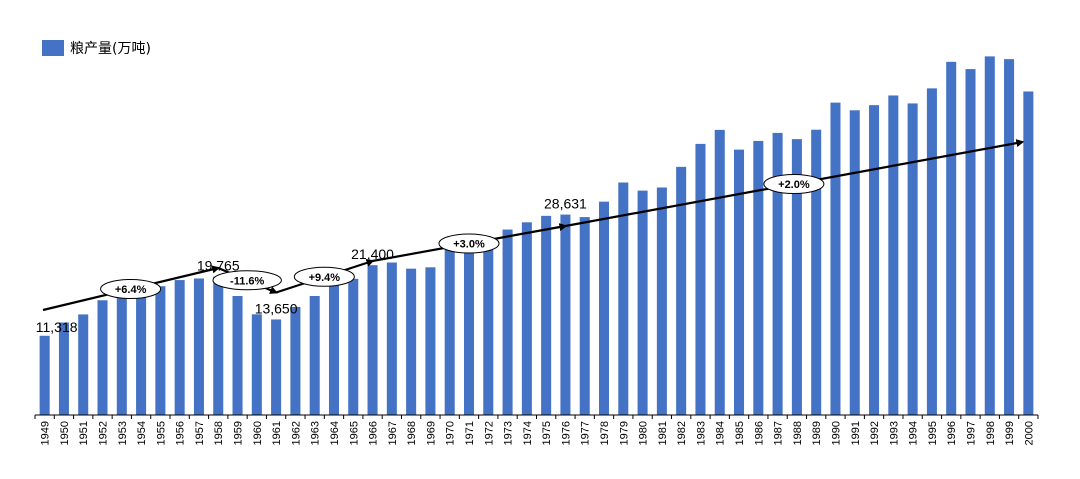 The width and height of the screenshot is (1080, 479). What do you see at coordinates (991, 433) in the screenshot?
I see `tick-label-1998: 1998` at bounding box center [991, 433].